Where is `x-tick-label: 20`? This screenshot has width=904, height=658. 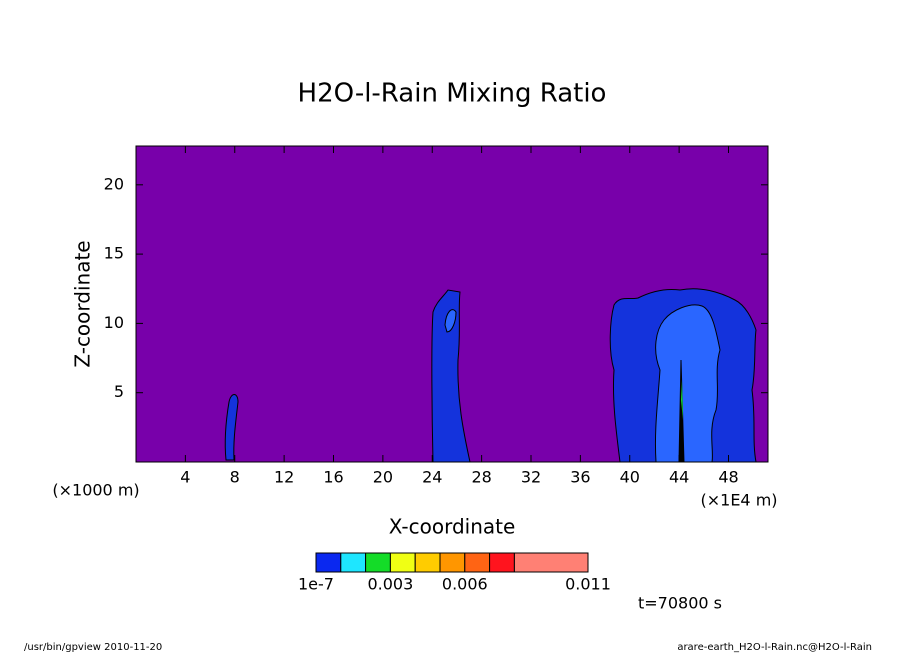 x-tick-label: 20 is located at coordinates (383, 477).